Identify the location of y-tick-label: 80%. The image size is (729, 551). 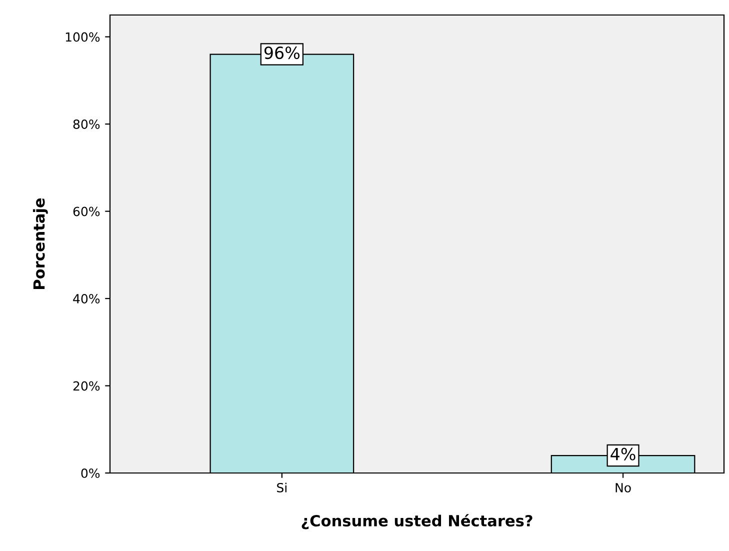
(86, 124).